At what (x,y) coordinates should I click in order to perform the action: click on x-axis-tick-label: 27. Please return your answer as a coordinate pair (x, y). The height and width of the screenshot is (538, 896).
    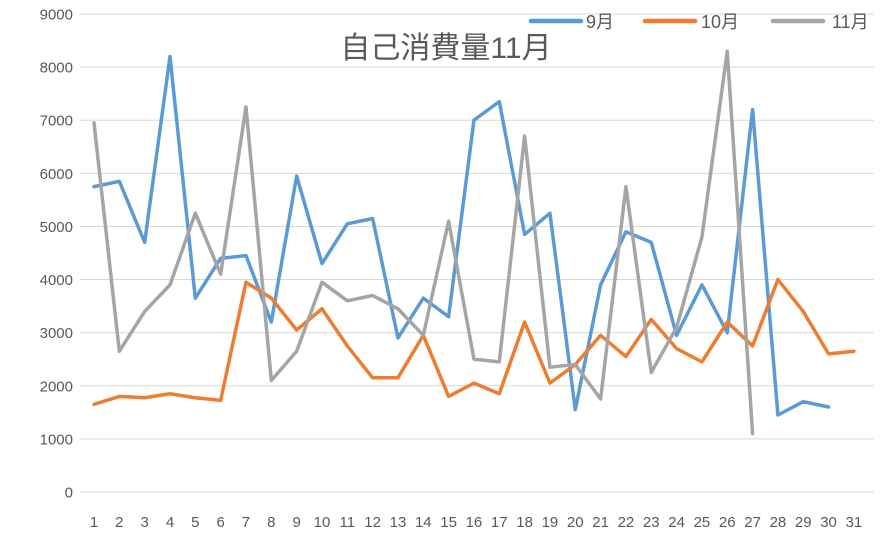
    Looking at the image, I should click on (752, 522).